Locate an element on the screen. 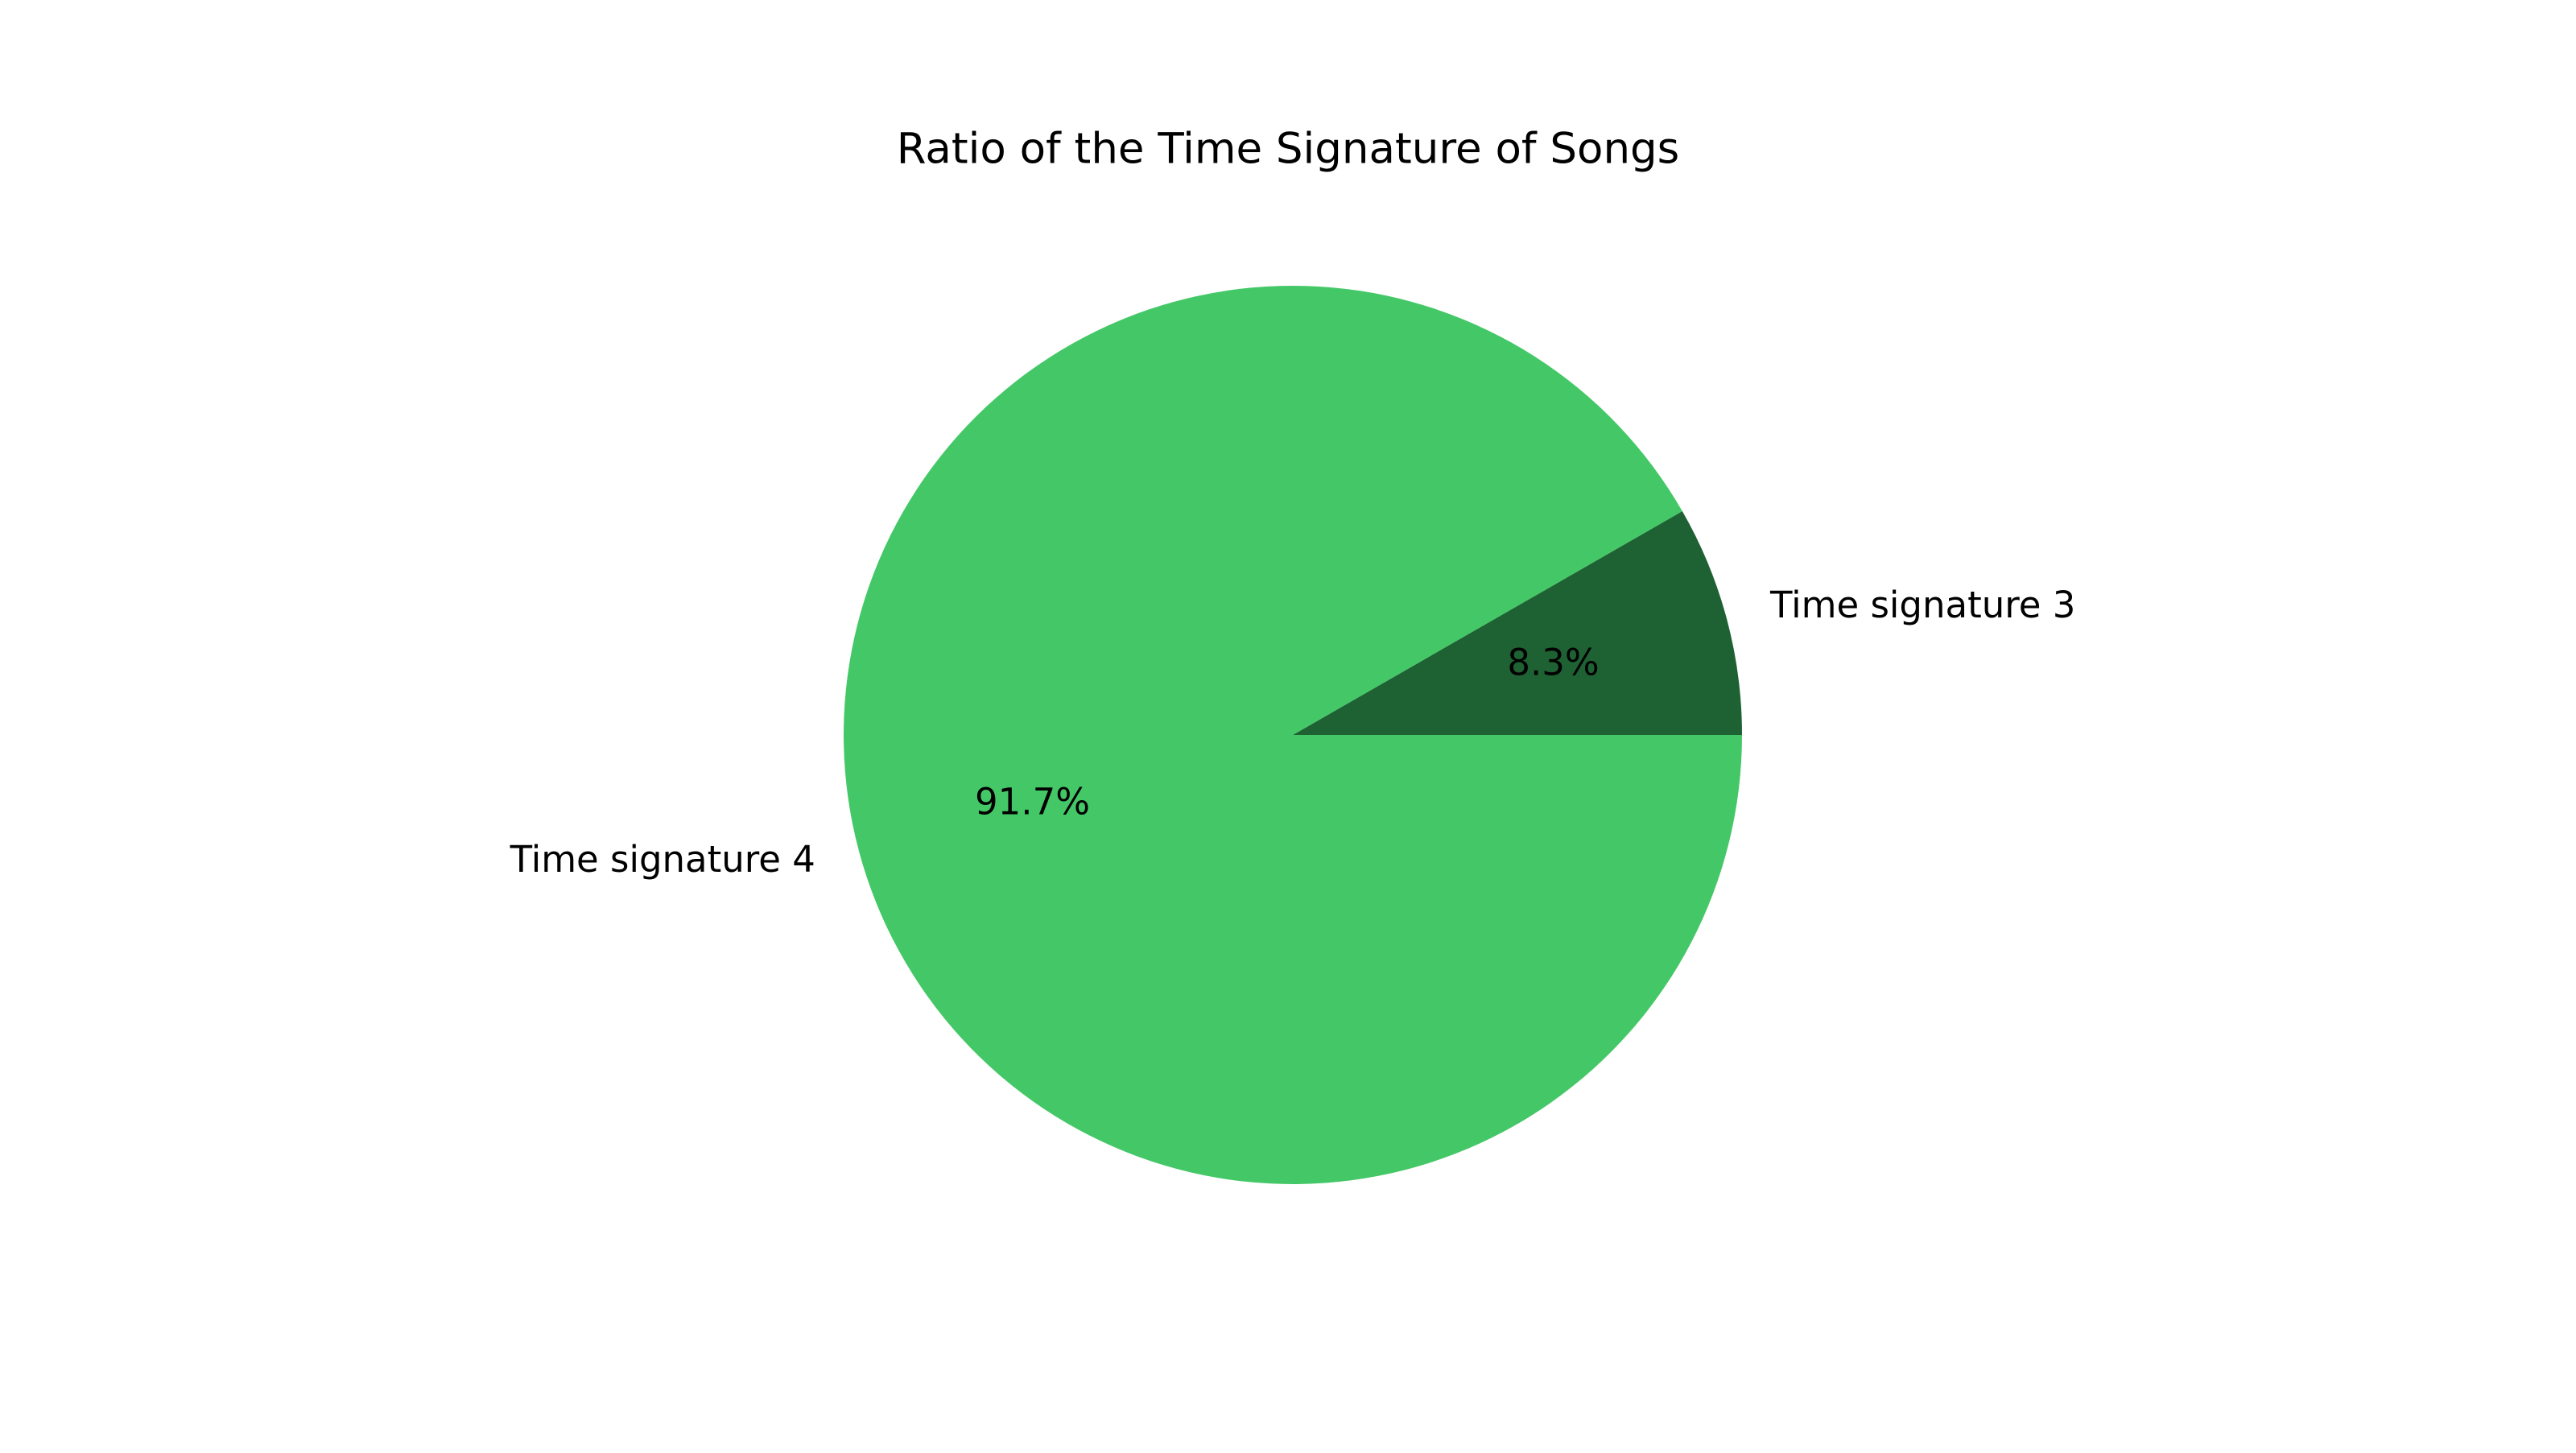 This screenshot has height=1453, width=2576. chart-title: Ratio of the Time Signature of Songs is located at coordinates (1288, 149).